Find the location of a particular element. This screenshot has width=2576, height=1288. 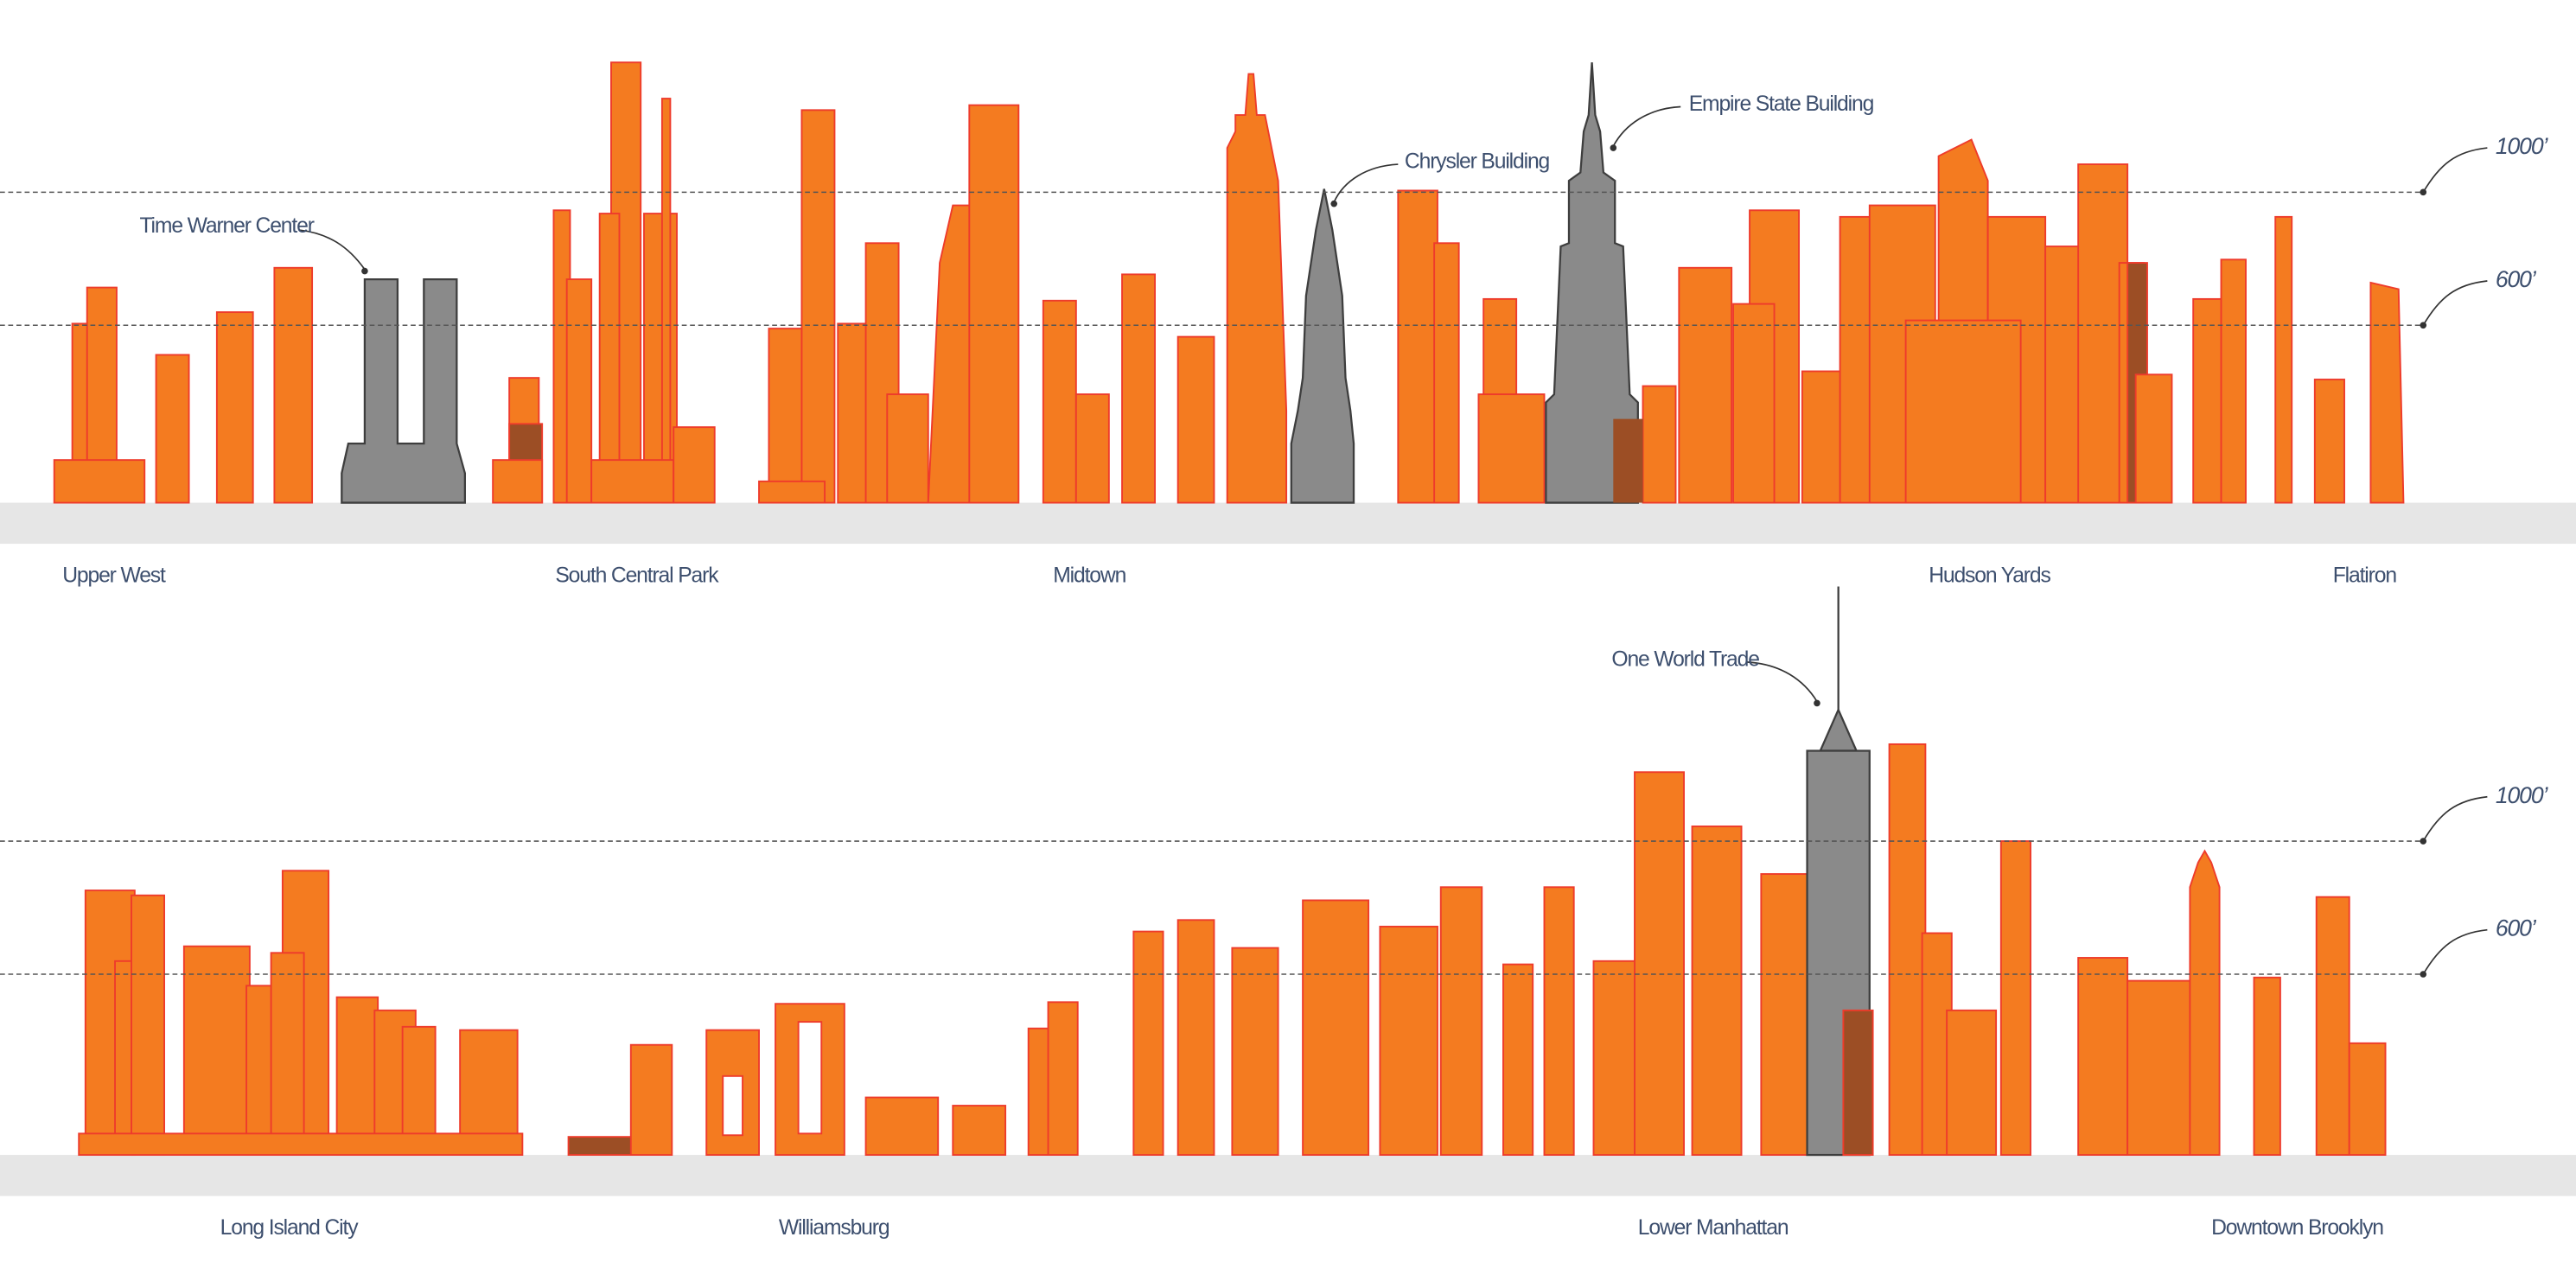

chrysler-building is located at coordinates (1322, 346).